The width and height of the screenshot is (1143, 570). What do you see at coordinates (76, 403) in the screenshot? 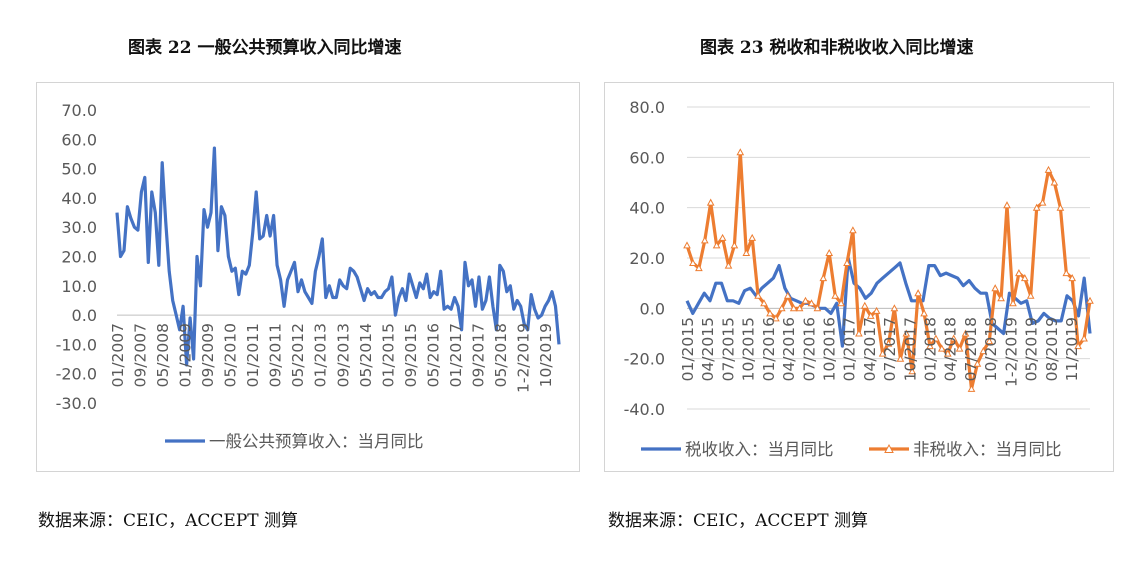
I see `y-tick-label: -30.0` at bounding box center [76, 403].